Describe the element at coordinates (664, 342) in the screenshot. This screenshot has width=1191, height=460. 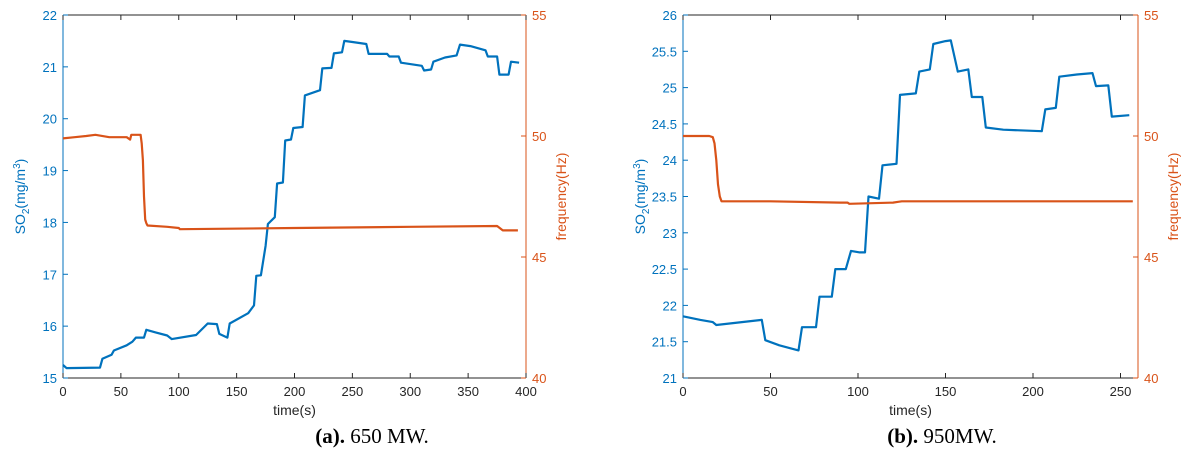
I see `y-left-tick-label-b-1: 21.5` at that location.